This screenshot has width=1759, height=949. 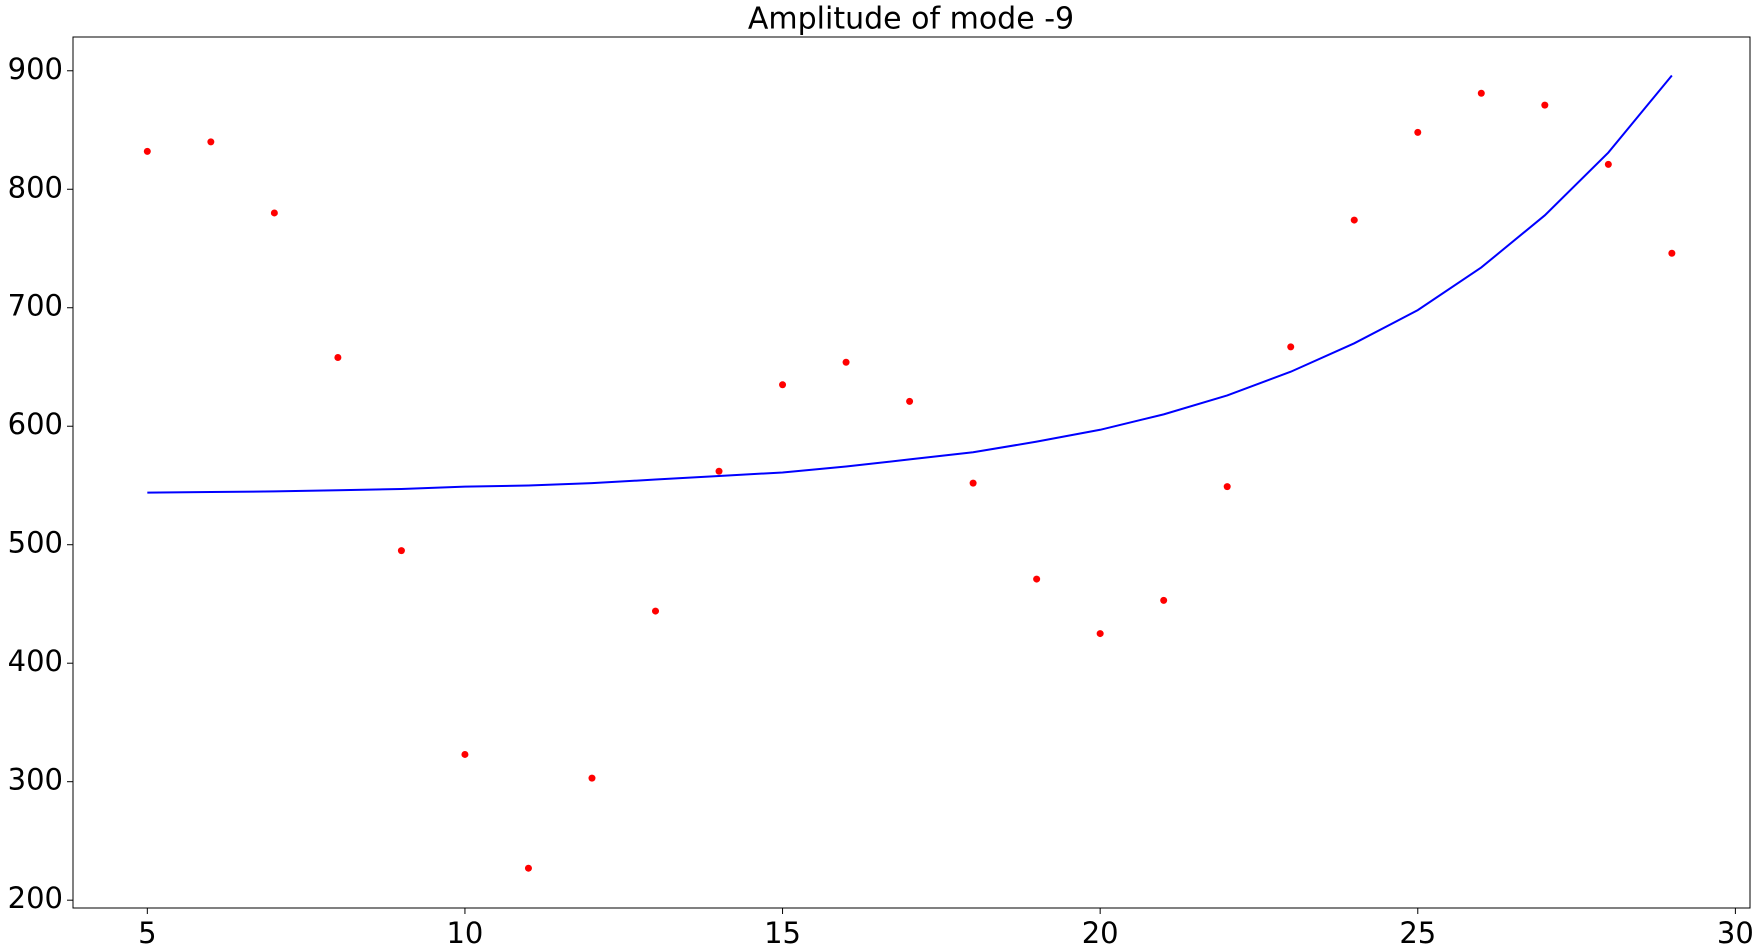 What do you see at coordinates (35, 780) in the screenshot?
I see `y-tick-label: 300` at bounding box center [35, 780].